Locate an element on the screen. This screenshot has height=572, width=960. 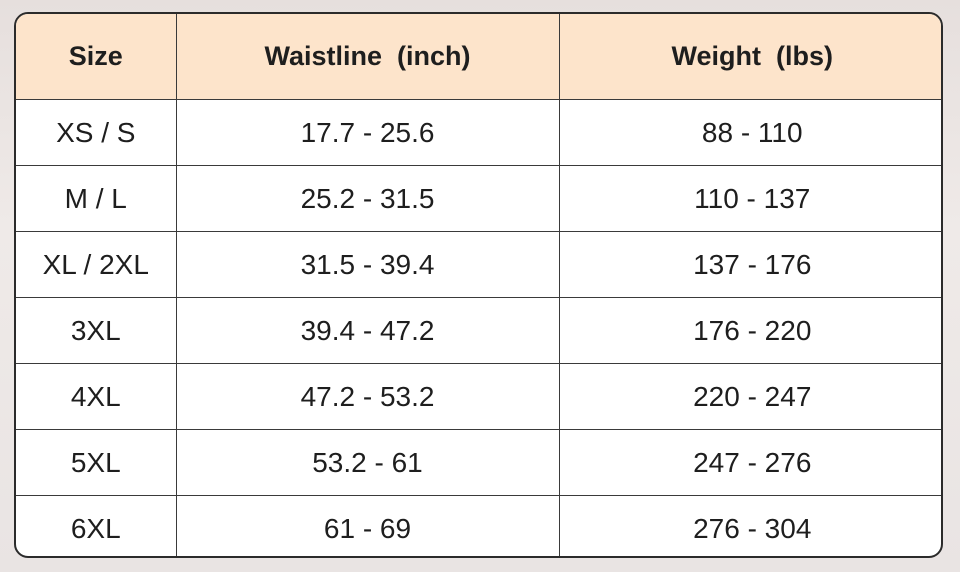
table-cell: 47.2 - 53.2 is located at coordinates (367, 396).